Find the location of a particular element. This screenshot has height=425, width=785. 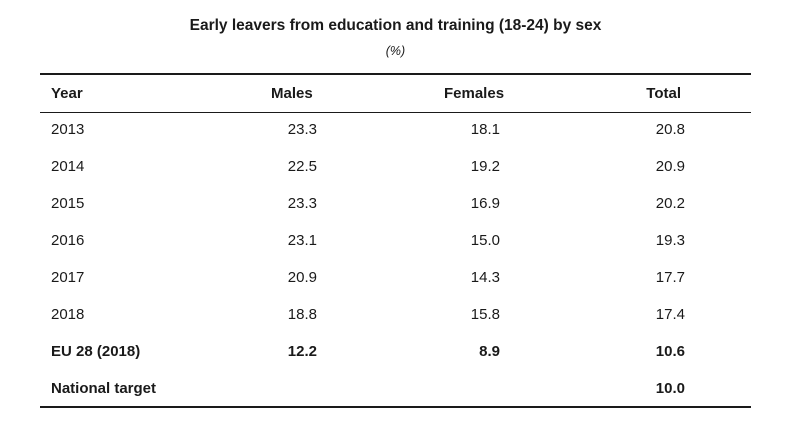

cell-total: 20.9 is located at coordinates (670, 166).